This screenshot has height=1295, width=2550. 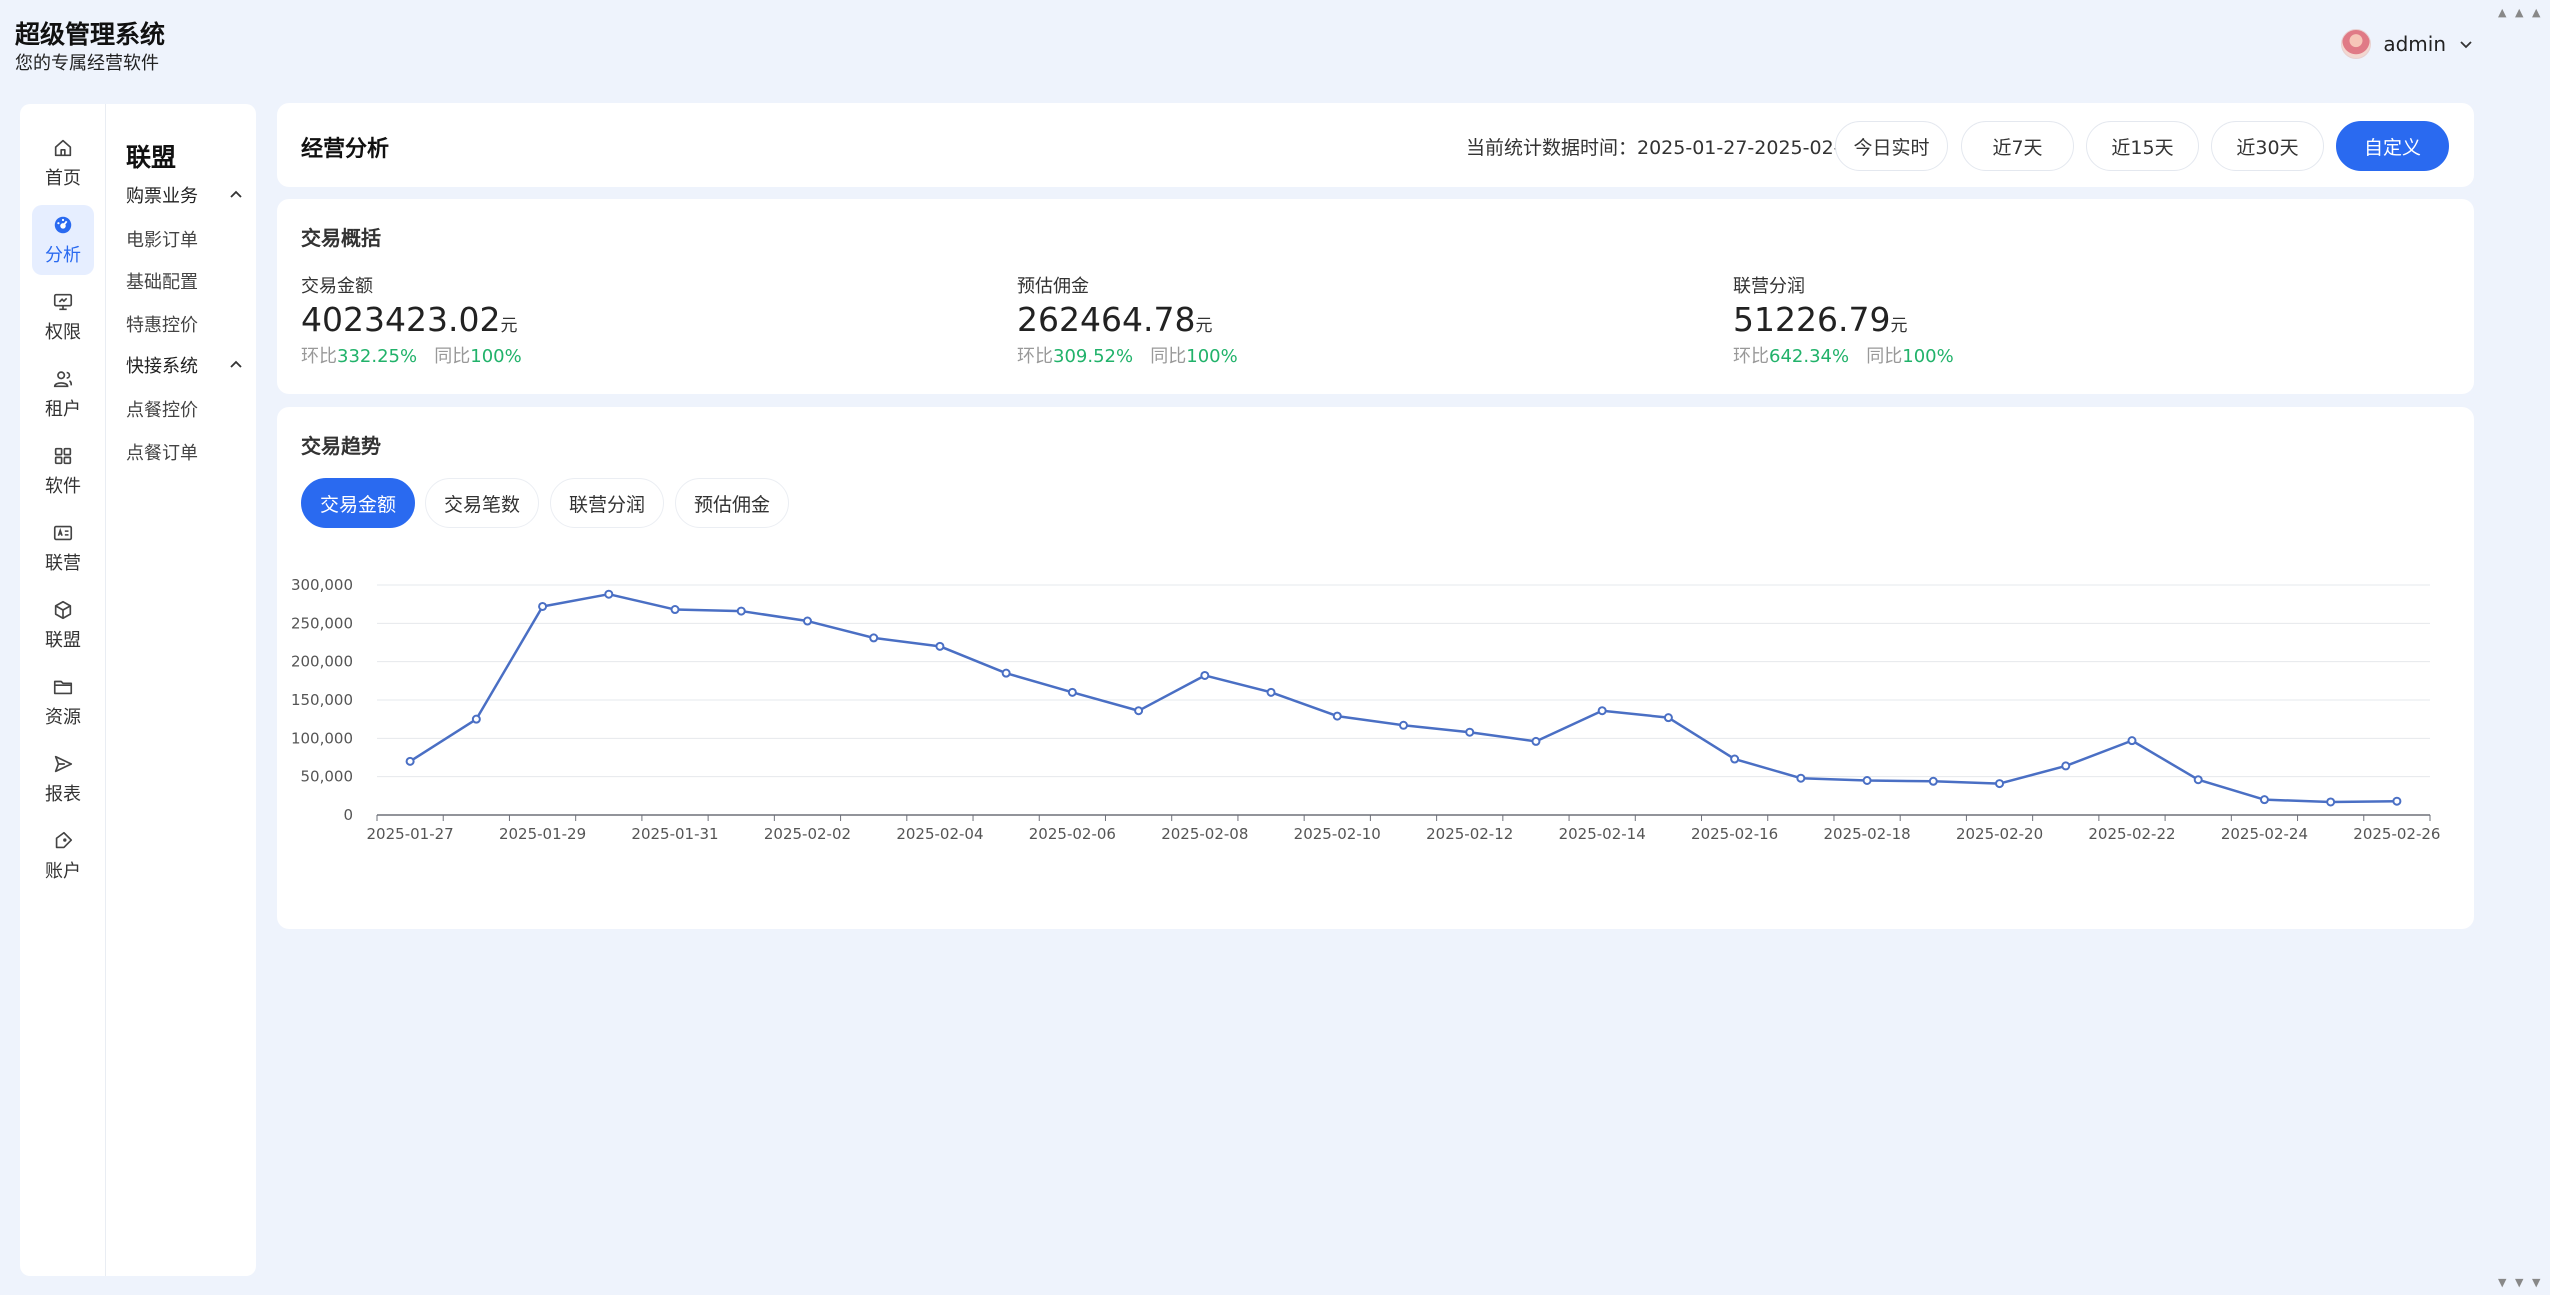 What do you see at coordinates (1337, 834) in the screenshot?
I see `x-tick-label: 2025-02-10` at bounding box center [1337, 834].